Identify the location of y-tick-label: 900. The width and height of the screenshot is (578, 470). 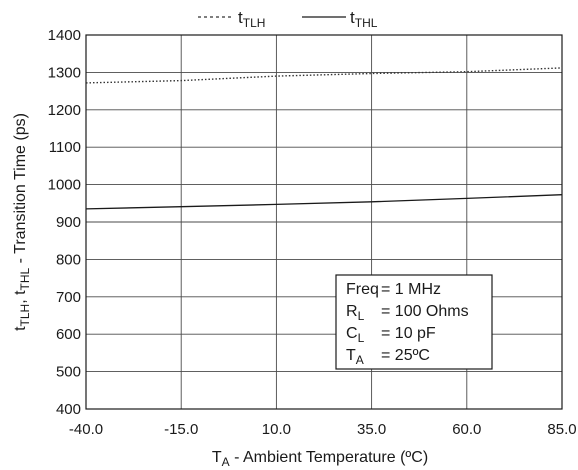
(68, 222).